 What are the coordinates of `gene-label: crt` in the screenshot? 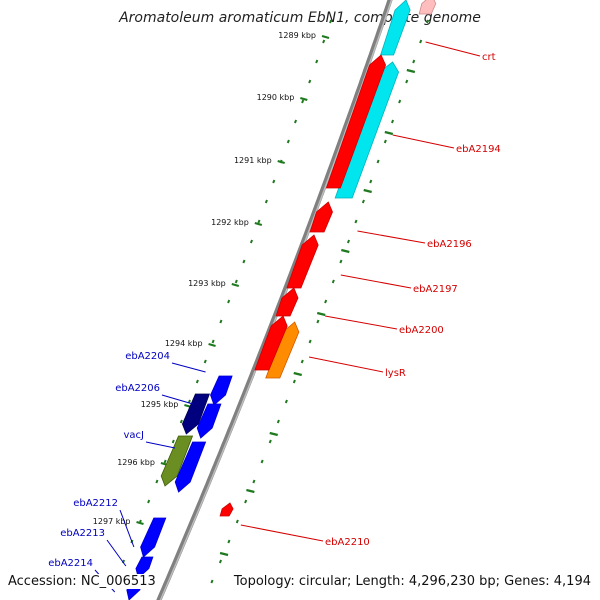 It's located at (489, 57).